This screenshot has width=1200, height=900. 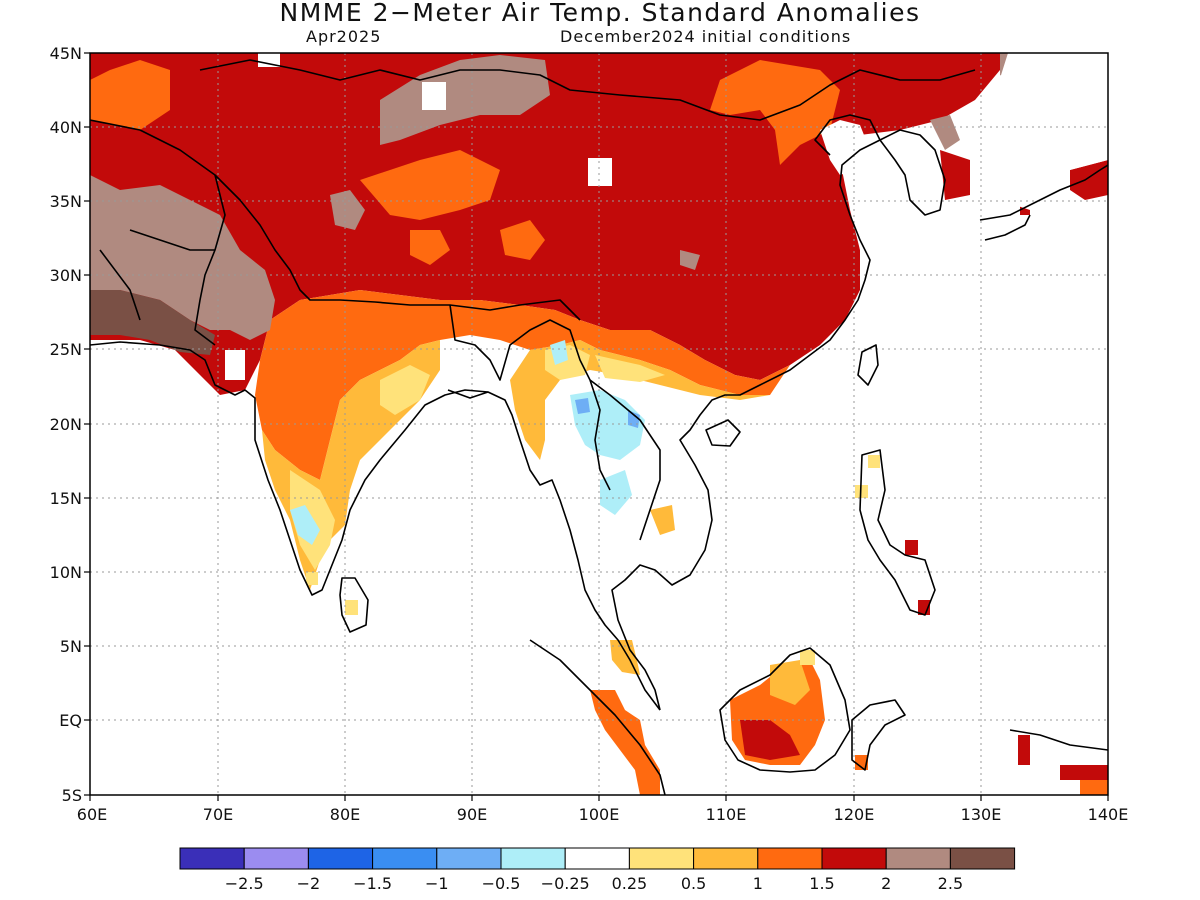 I want to click on lat-label: 40N, so click(x=66, y=127).